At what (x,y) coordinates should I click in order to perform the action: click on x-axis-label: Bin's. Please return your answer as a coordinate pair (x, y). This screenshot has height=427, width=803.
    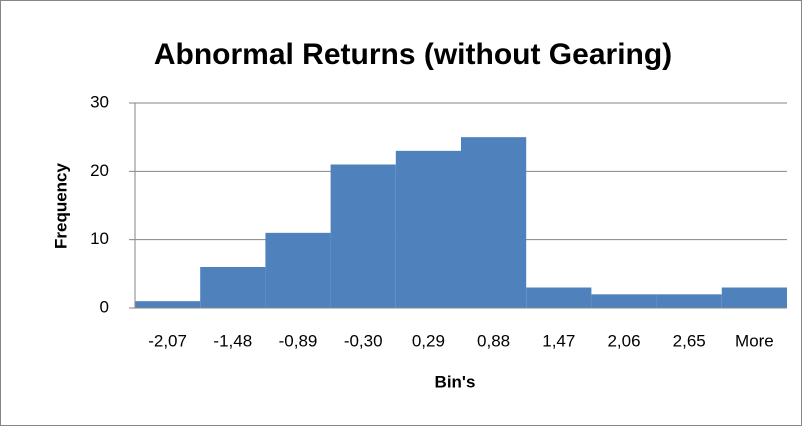
    Looking at the image, I should click on (455, 381).